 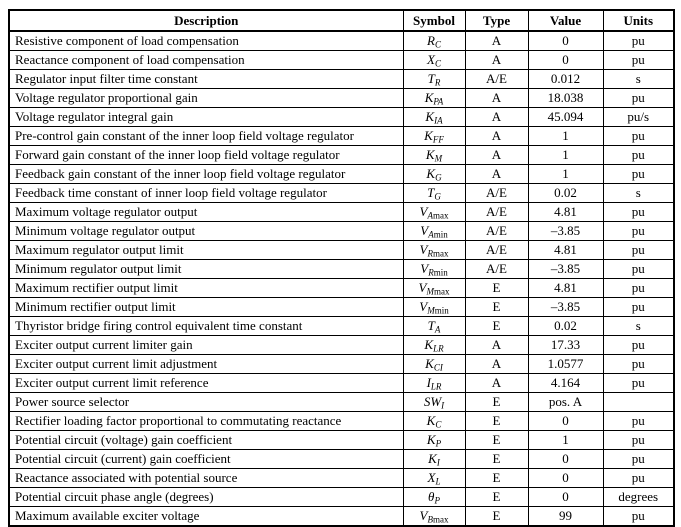 I want to click on cell-units: pu/s, so click(x=638, y=117).